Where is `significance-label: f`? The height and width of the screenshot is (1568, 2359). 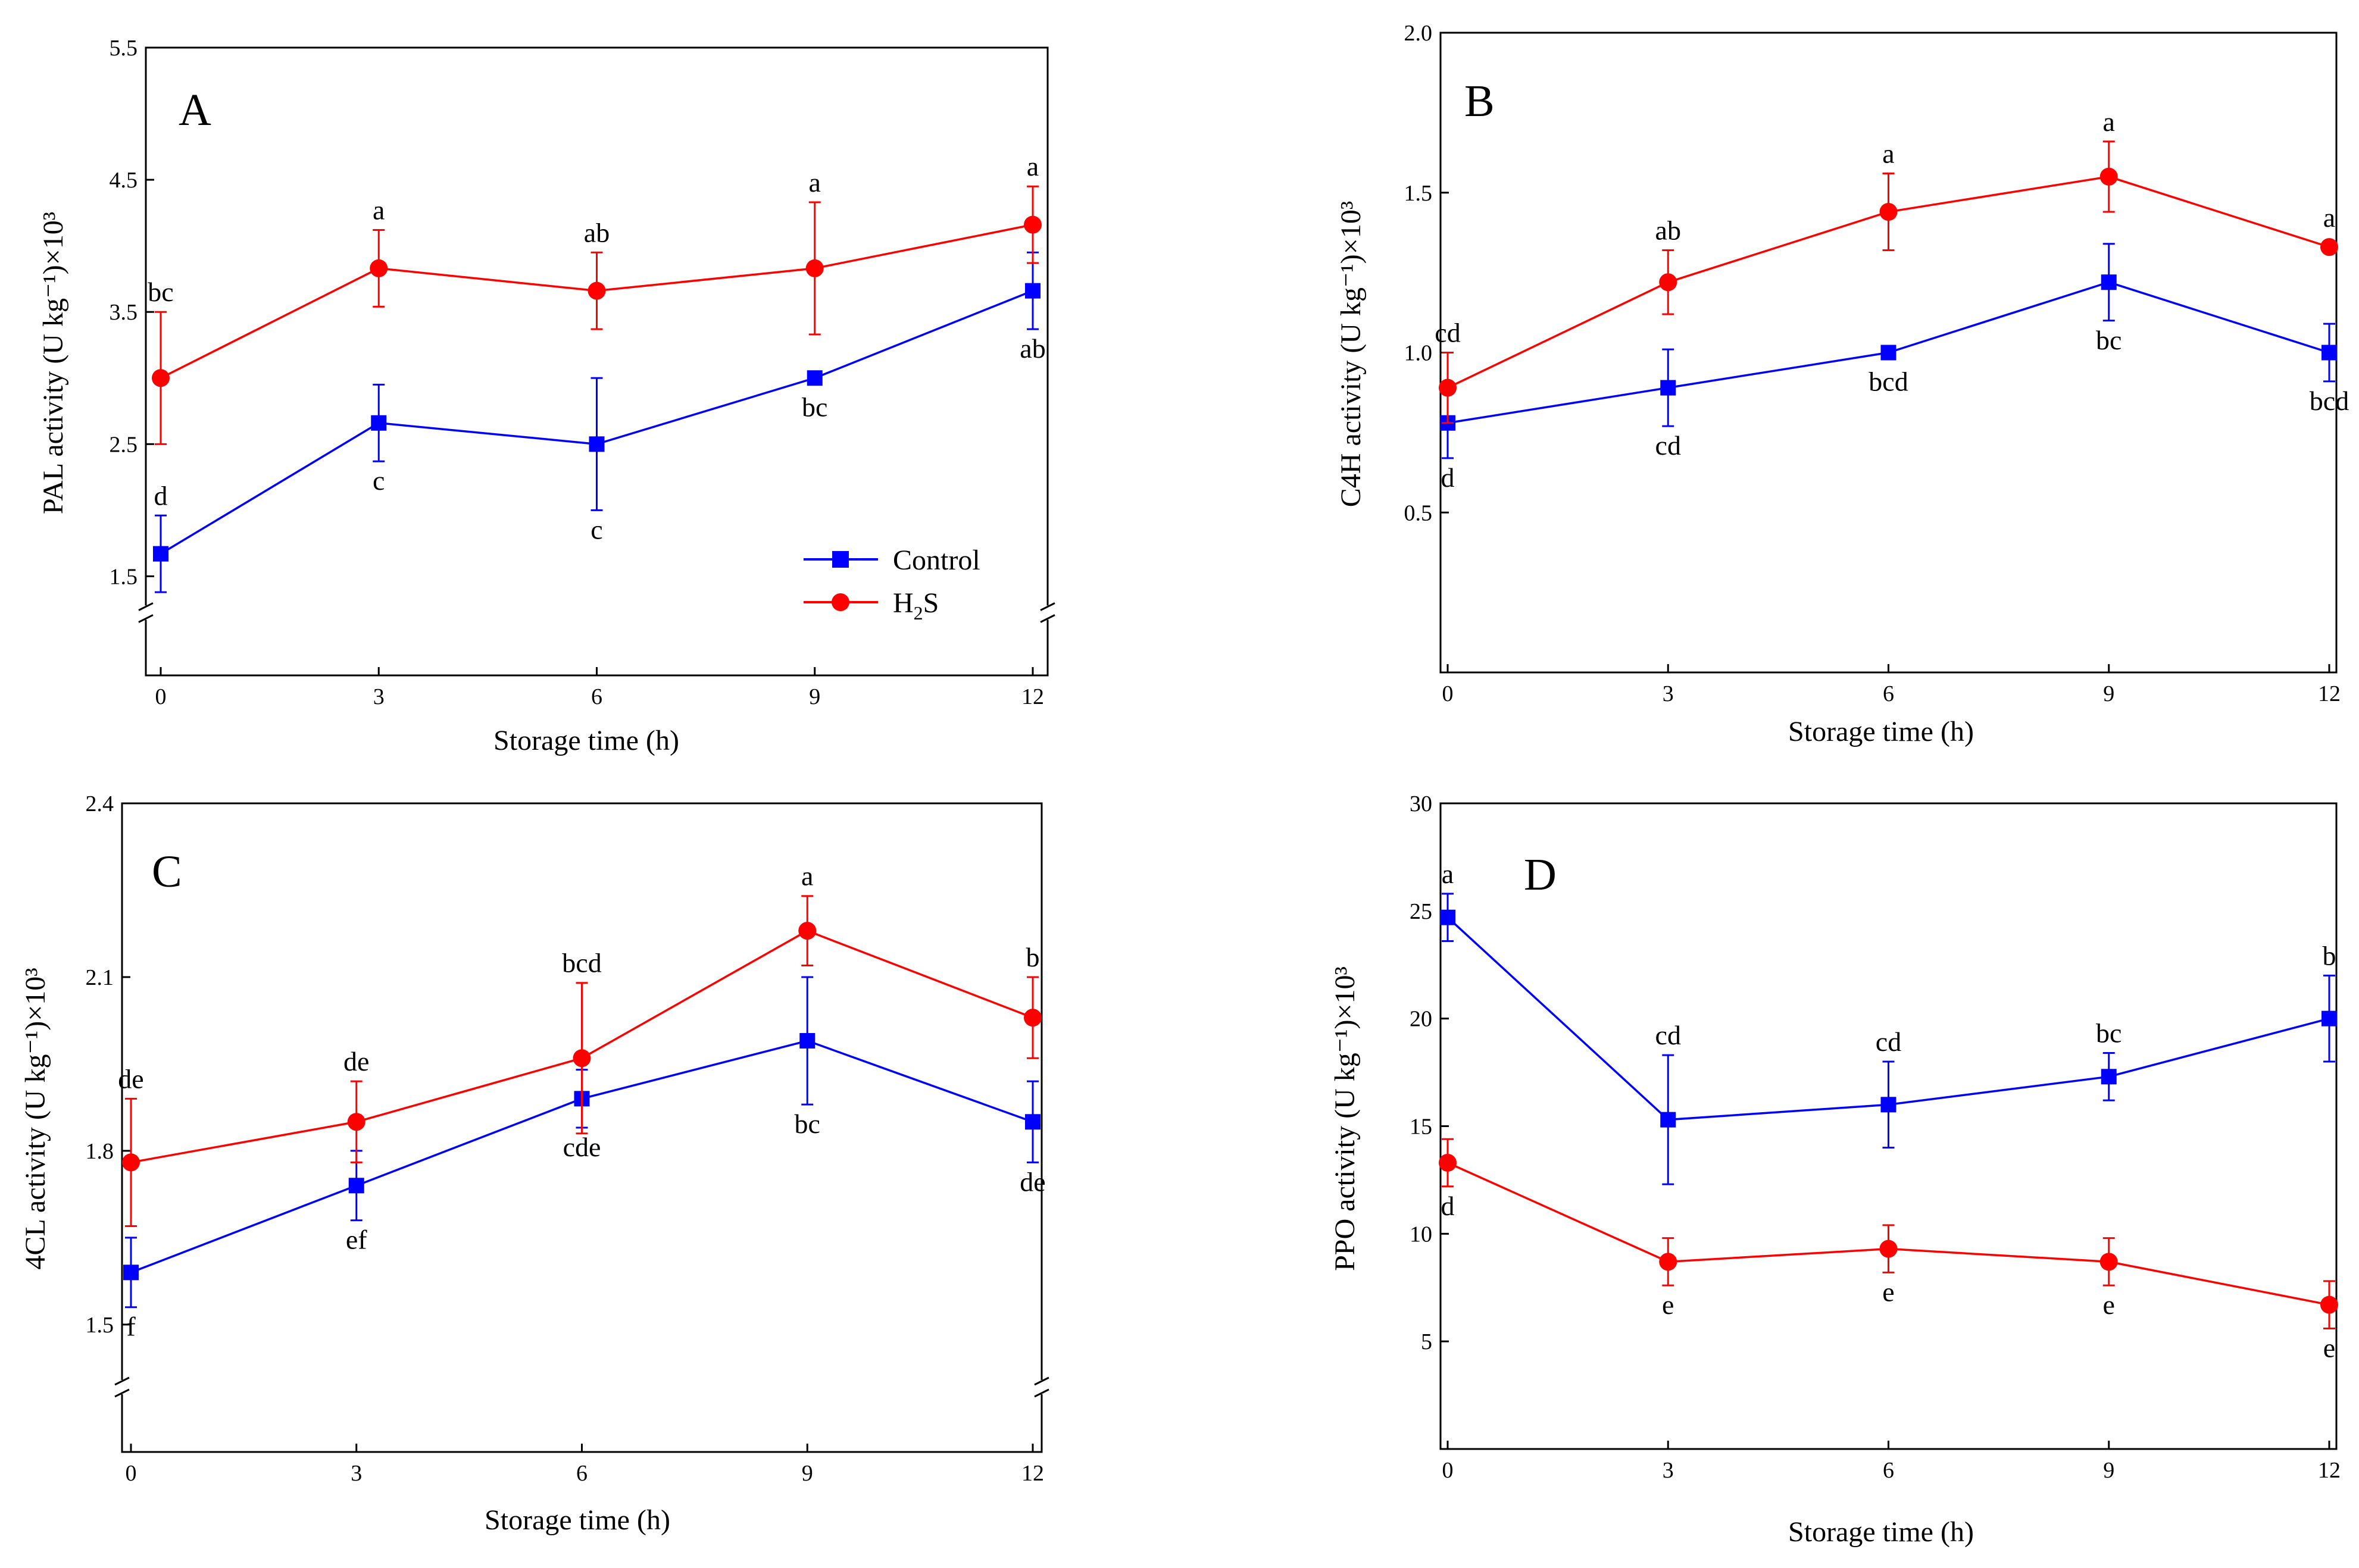
significance-label: f is located at coordinates (131, 1327).